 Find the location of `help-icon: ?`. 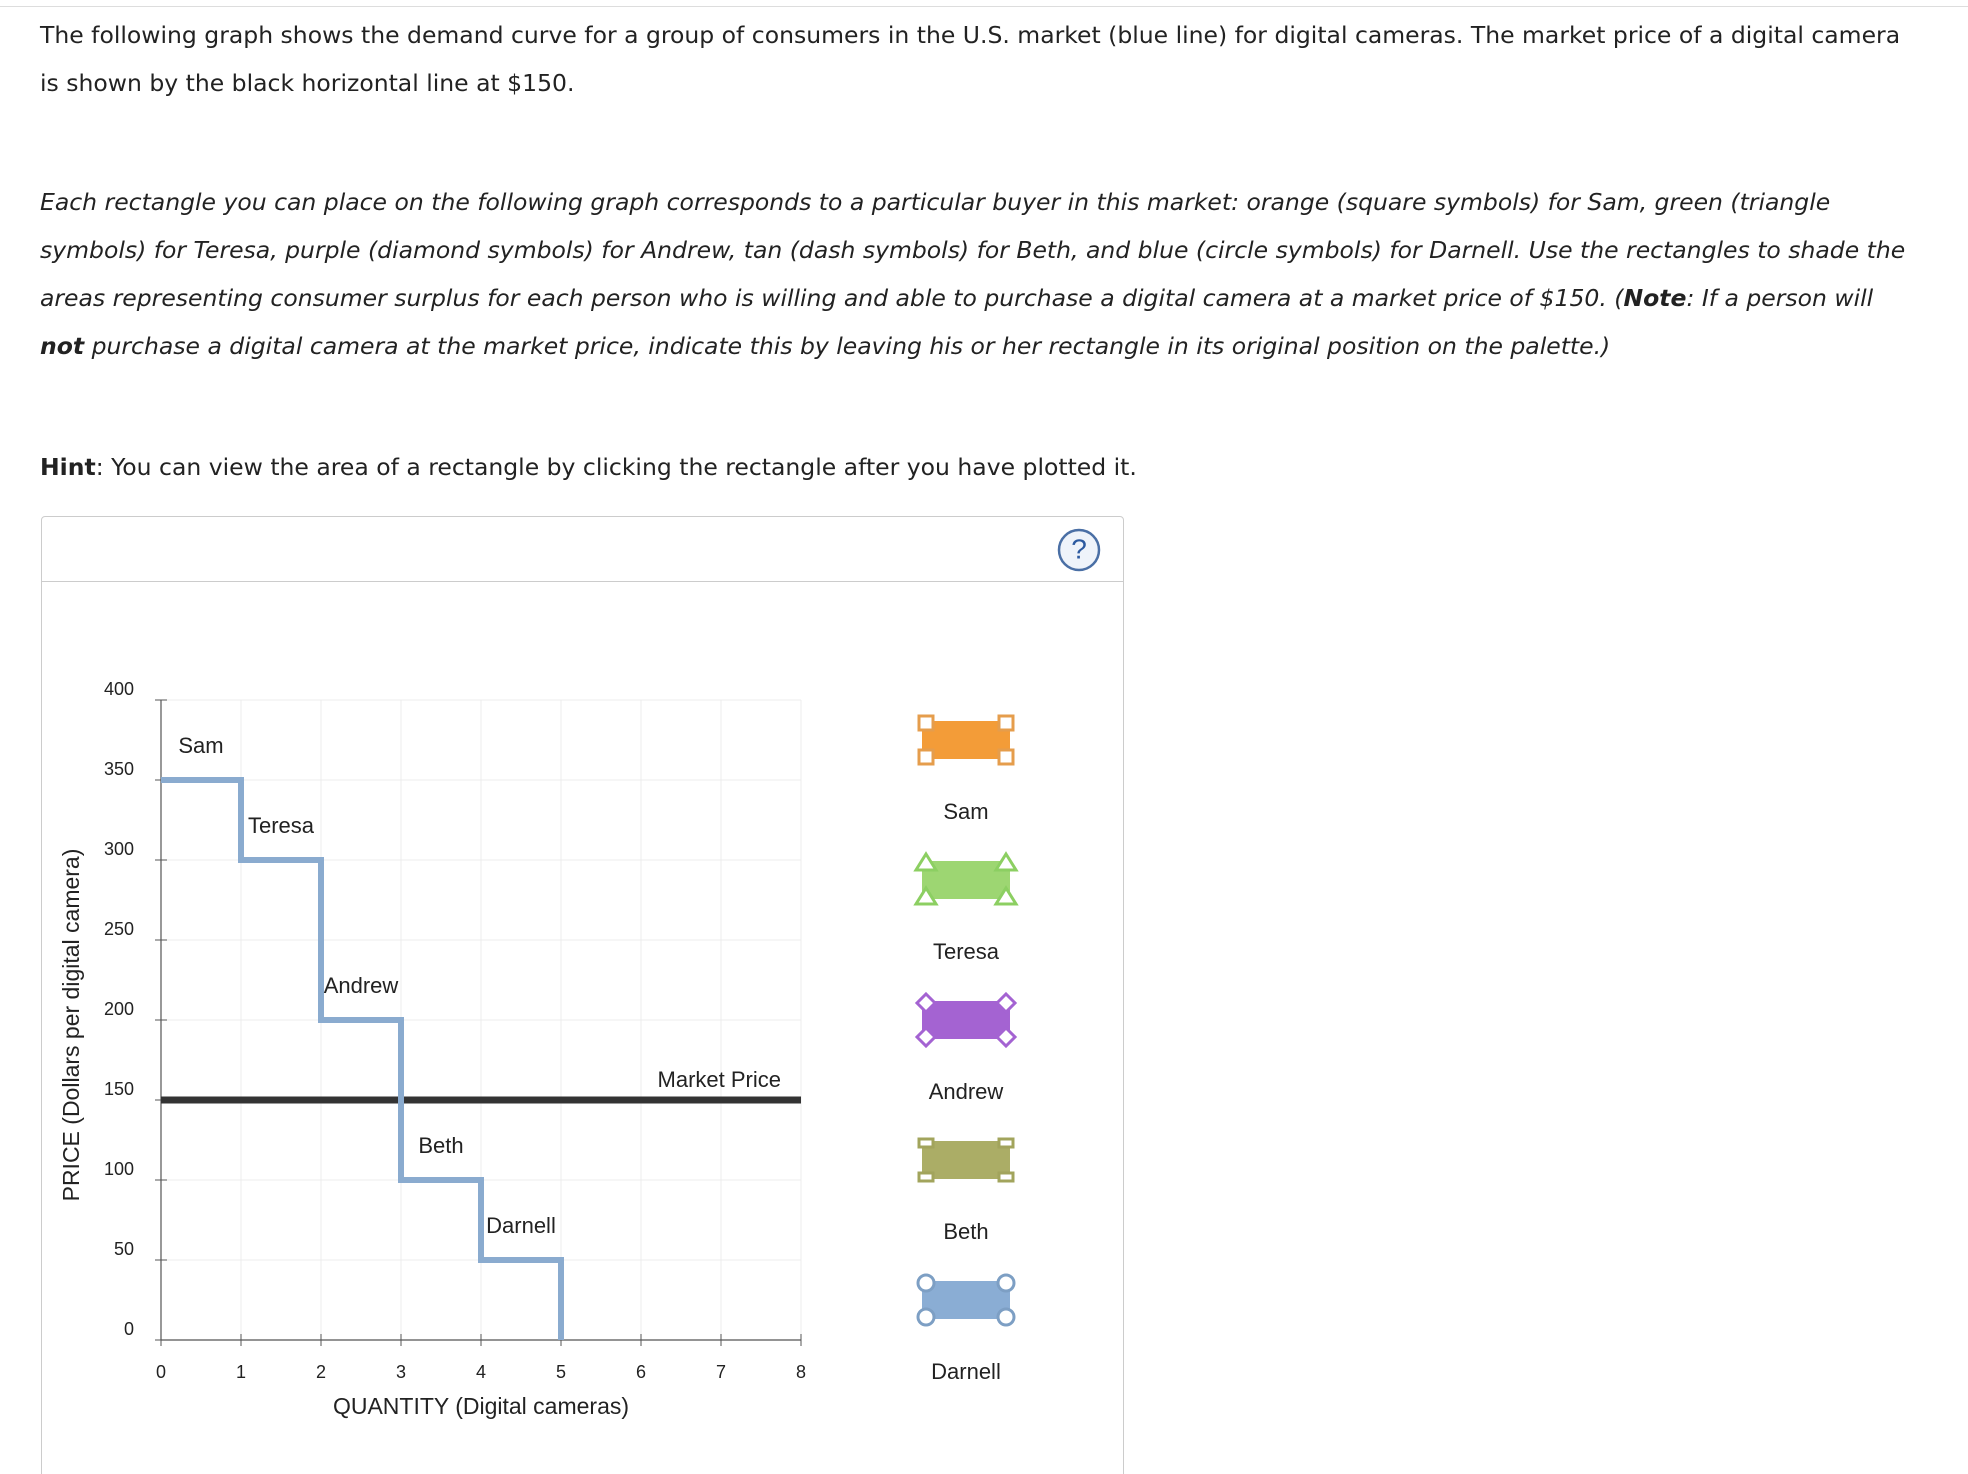

help-icon: ? is located at coordinates (1079, 548).